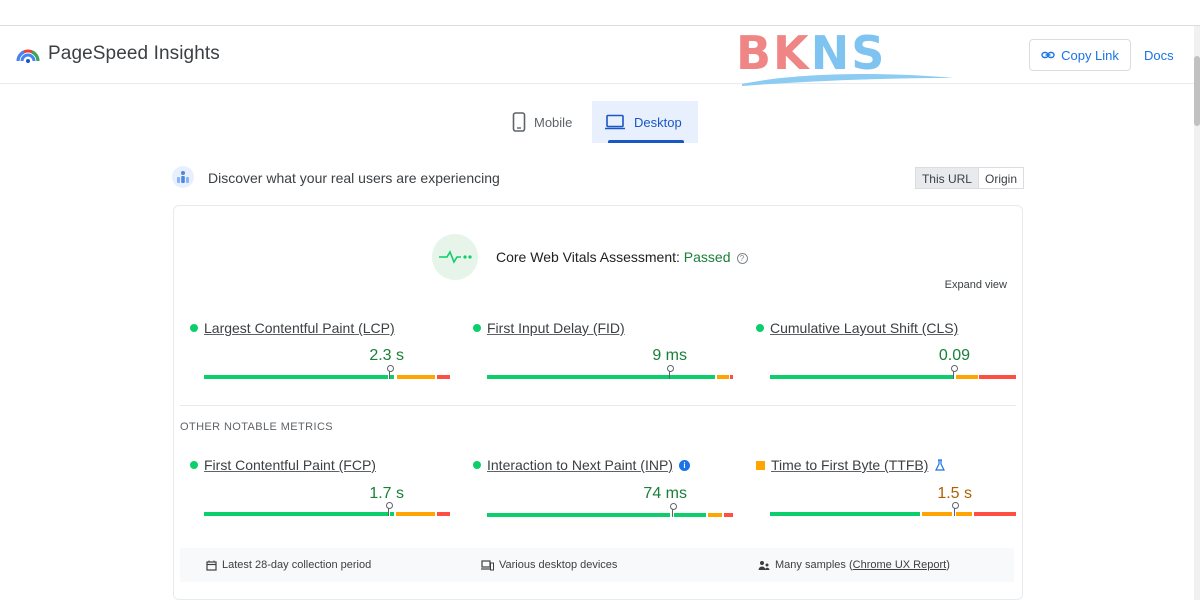  Describe the element at coordinates (615, 122) in the screenshot. I see `laptop-icon` at that location.